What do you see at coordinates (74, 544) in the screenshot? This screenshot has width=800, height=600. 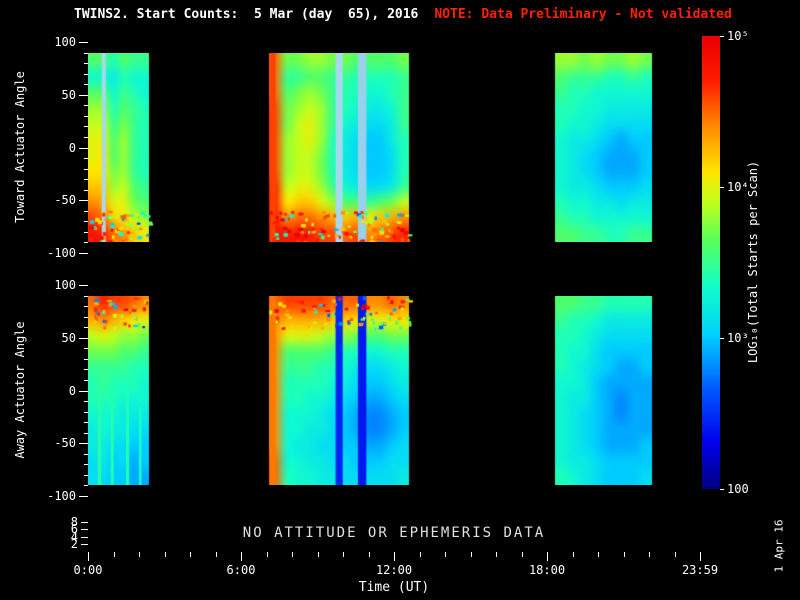 I see `strip-y-tick-label: 2` at bounding box center [74, 544].